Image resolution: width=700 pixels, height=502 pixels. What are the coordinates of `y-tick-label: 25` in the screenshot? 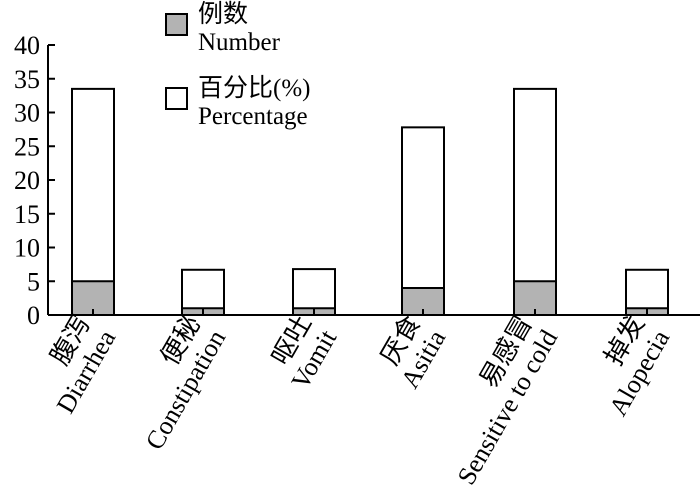 It's located at (27, 146).